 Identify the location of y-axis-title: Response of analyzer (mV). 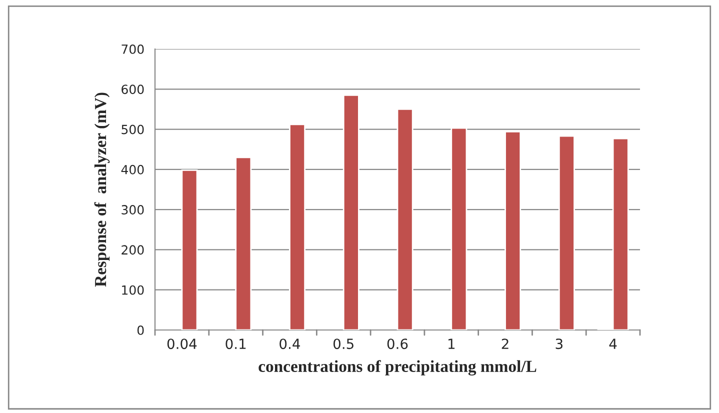
(102, 189).